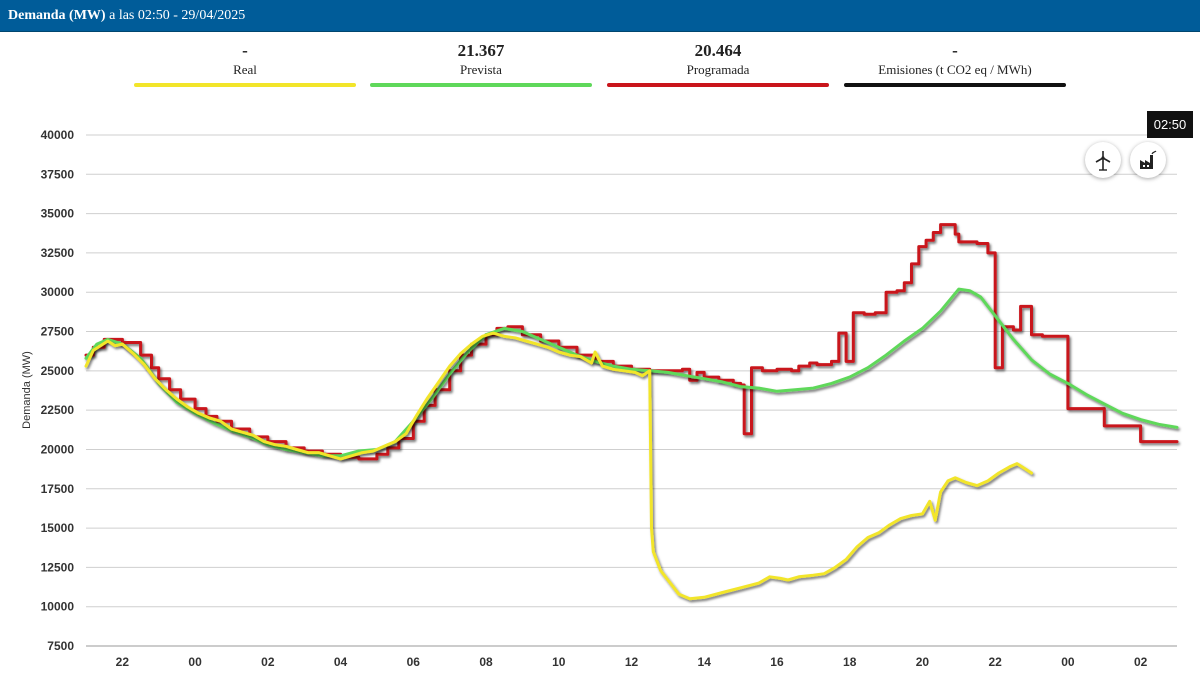 Image resolution: width=1200 pixels, height=681 pixels. Describe the element at coordinates (245, 50) in the screenshot. I see `legend-value-real: -` at that location.